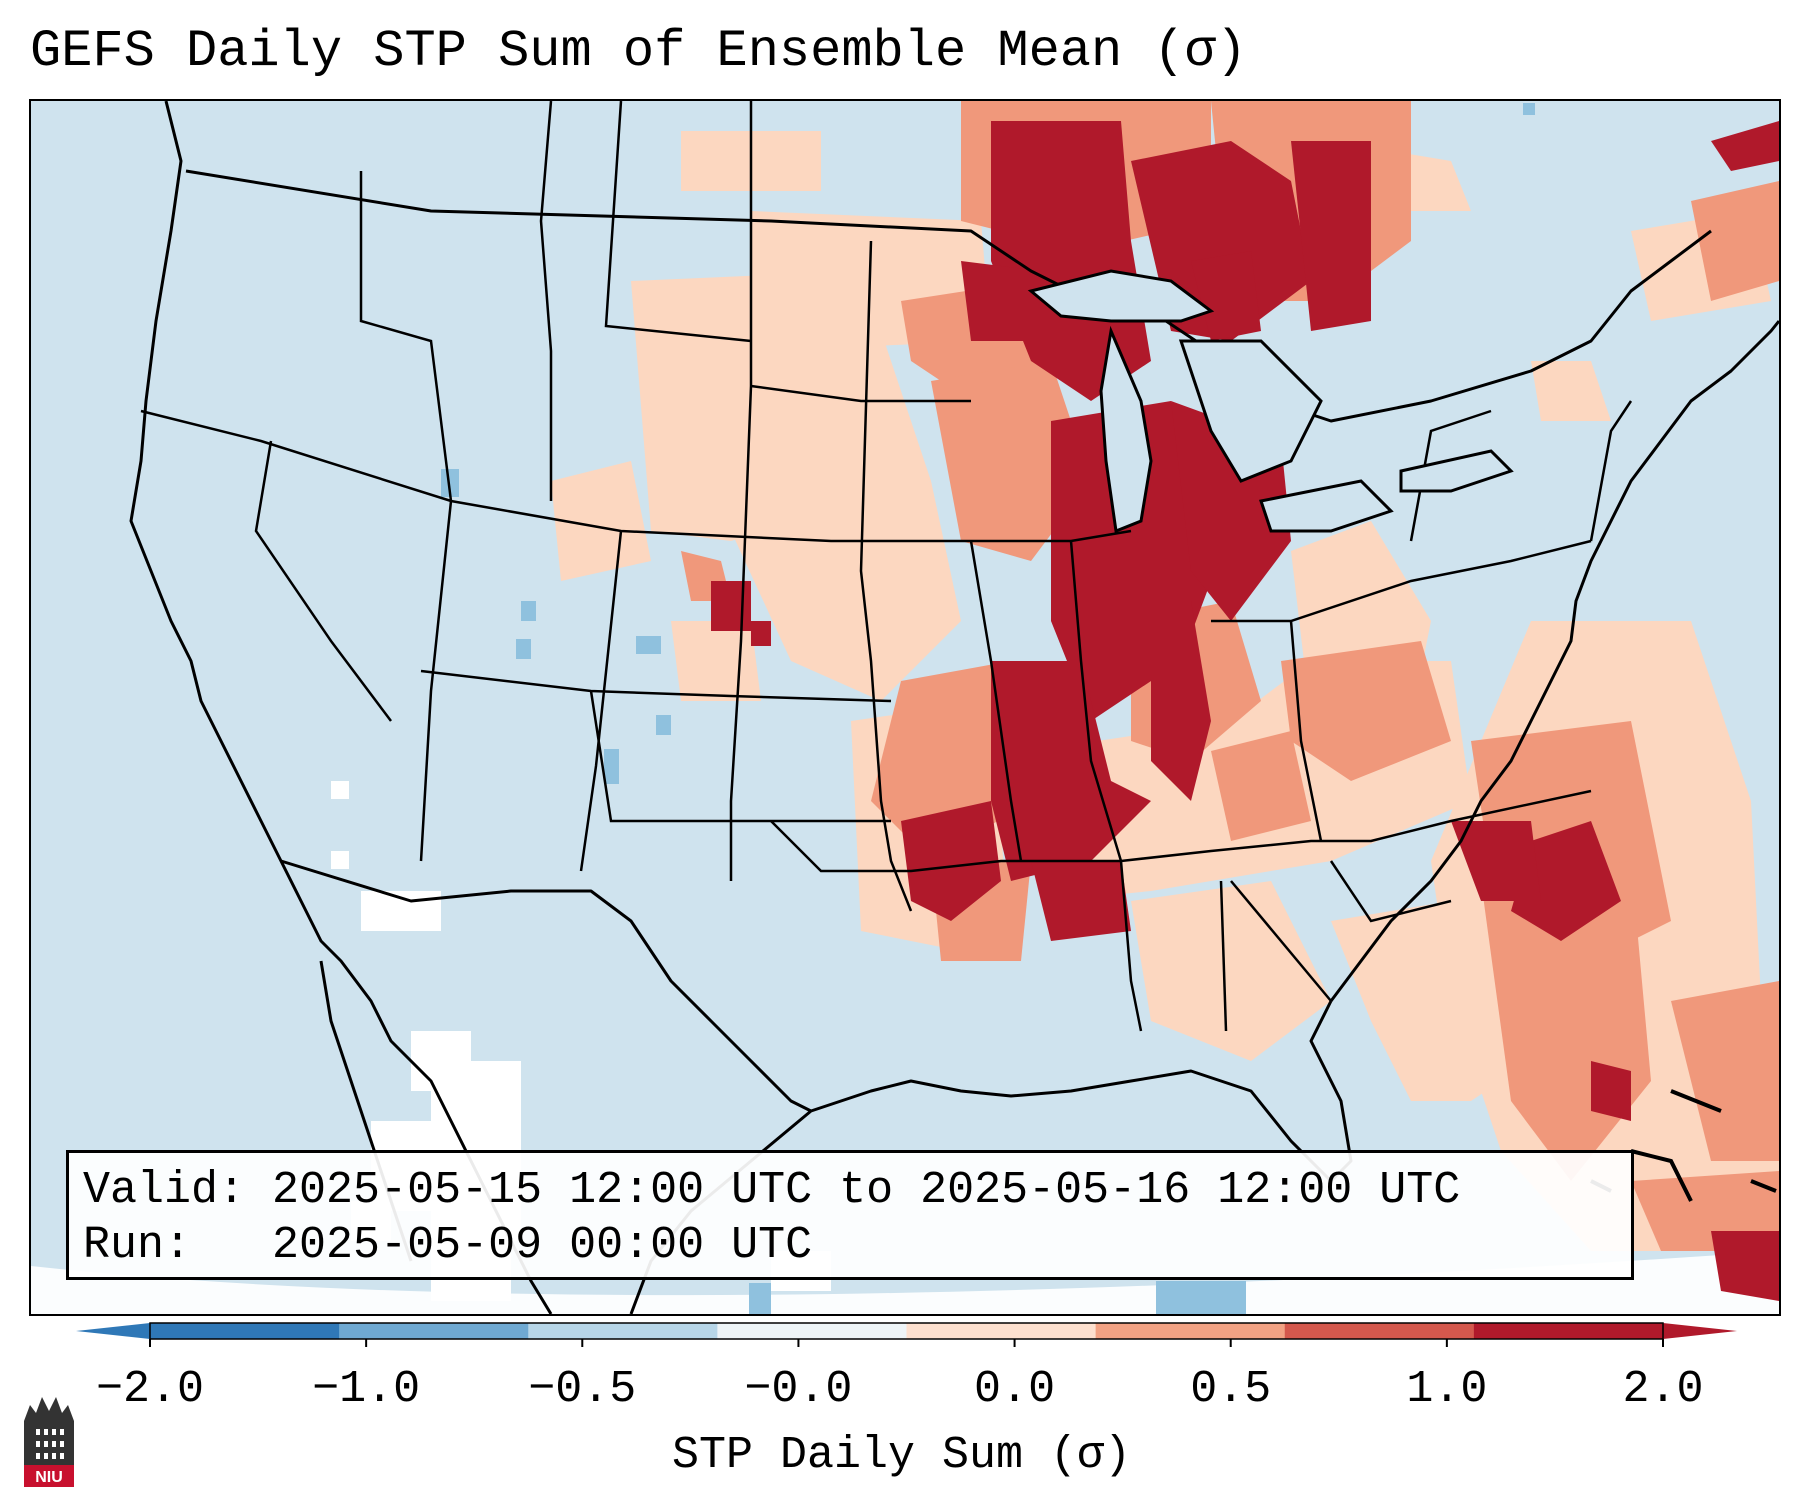 Image resolution: width=1803 pixels, height=1506 pixels. What do you see at coordinates (1447, 1389) in the screenshot?
I see `colorbar-tick-label: 1.0` at bounding box center [1447, 1389].